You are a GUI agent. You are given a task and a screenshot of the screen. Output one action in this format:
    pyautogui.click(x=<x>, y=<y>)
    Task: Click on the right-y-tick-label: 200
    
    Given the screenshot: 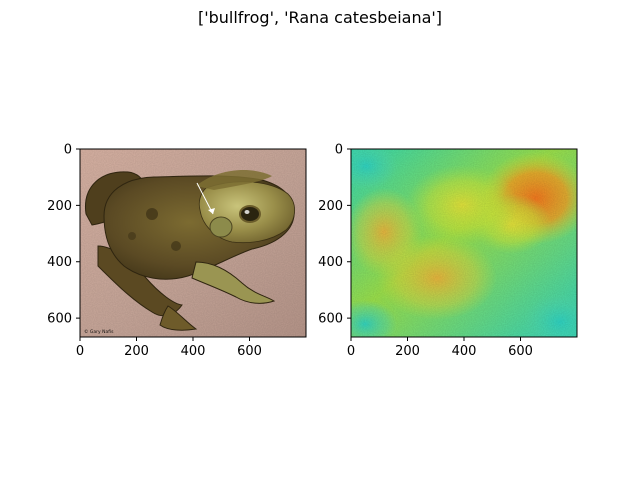 What is the action you would take?
    pyautogui.click(x=330, y=206)
    